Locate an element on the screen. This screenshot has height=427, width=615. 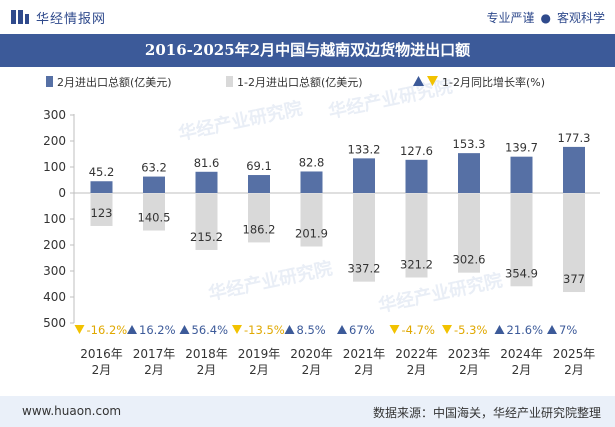
chart-title: 2016-2025年2月中国与越南双边货物进出口额 is located at coordinates (307, 50).